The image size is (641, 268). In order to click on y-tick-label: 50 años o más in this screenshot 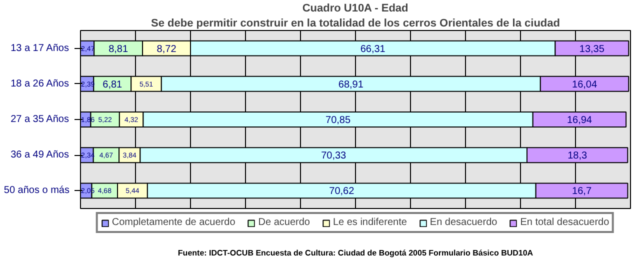, I will do `click(37, 190)`.